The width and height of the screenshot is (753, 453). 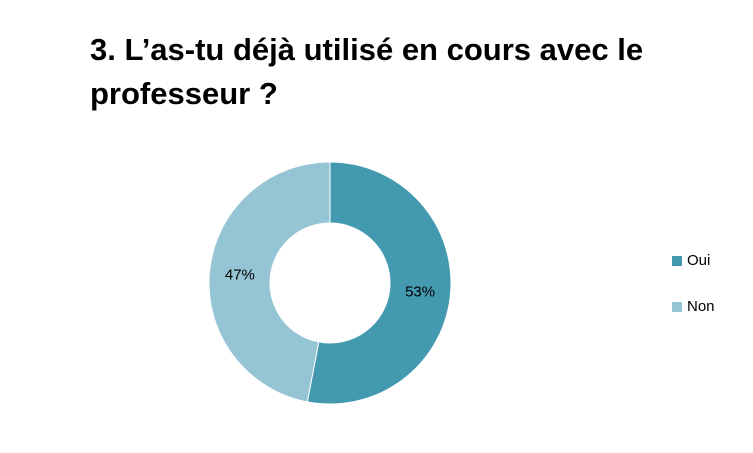 I want to click on slice-non, so click(x=269, y=282).